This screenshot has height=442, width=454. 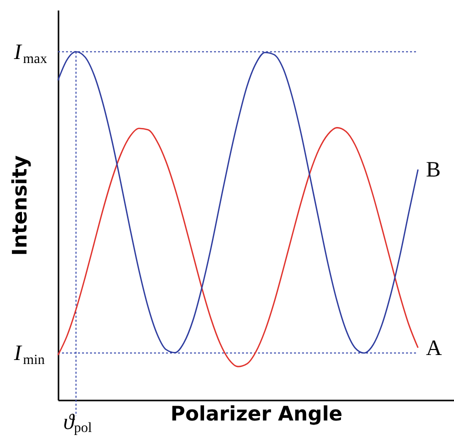 What do you see at coordinates (433, 169) in the screenshot?
I see `series-label: B` at bounding box center [433, 169].